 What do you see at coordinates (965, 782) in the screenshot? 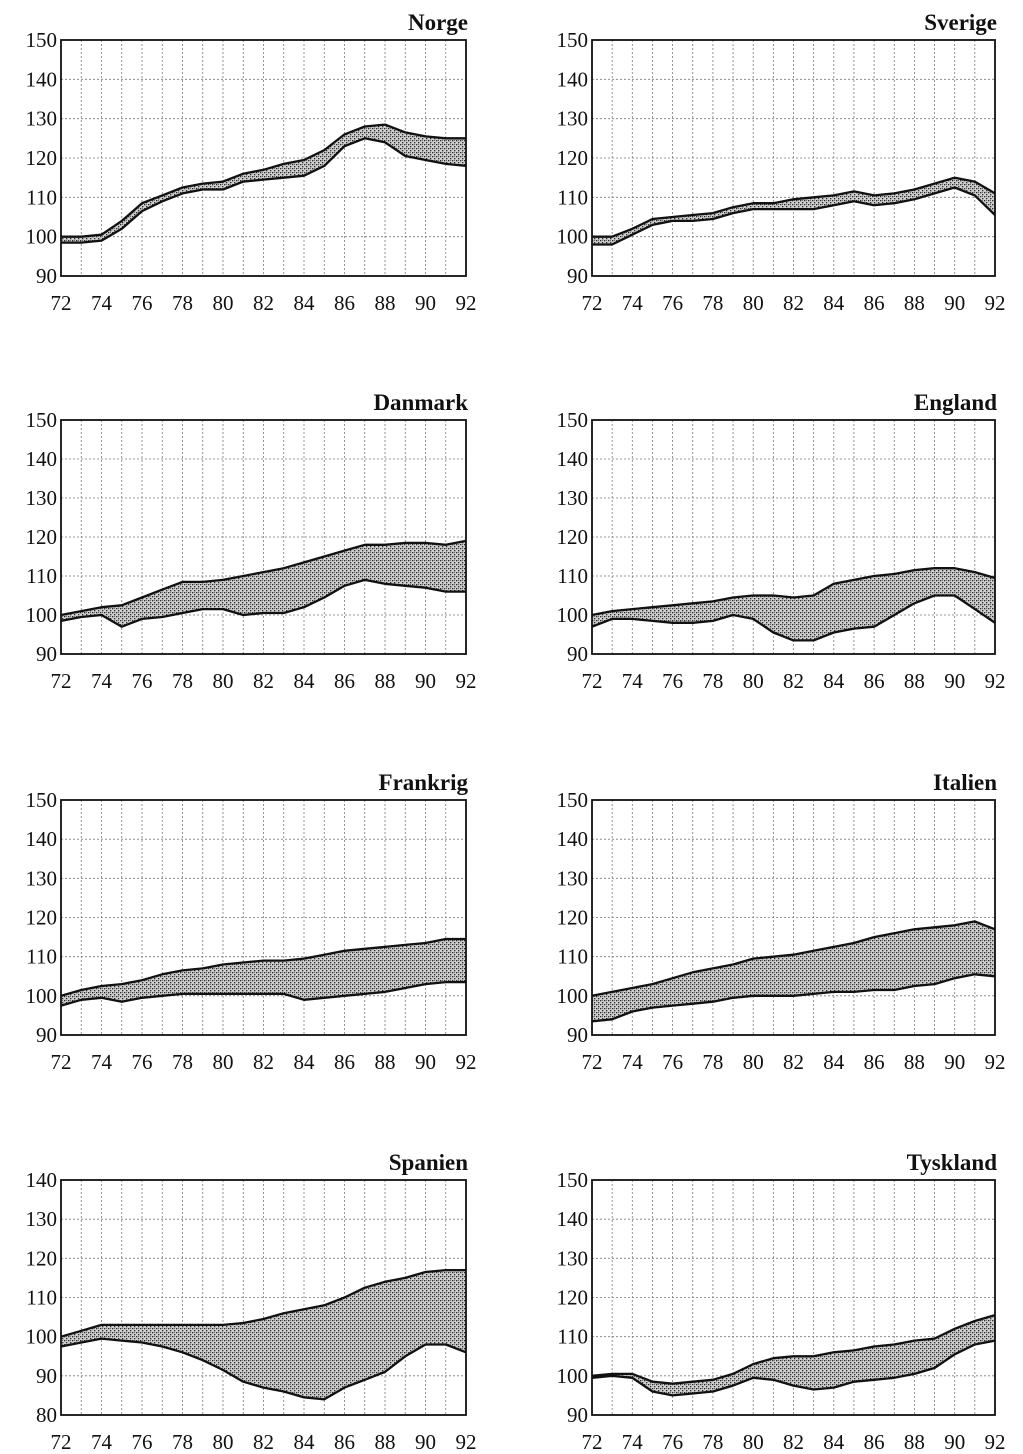
I see `chart-title: Italien` at bounding box center [965, 782].